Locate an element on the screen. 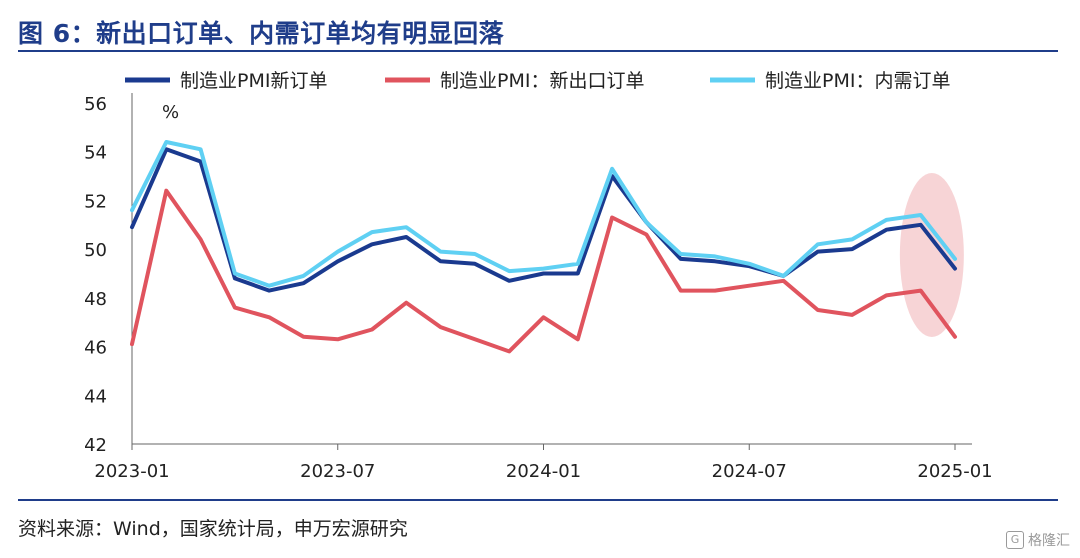  source-note: 资料来源：Wind，国家统计局，申万宏源研究 is located at coordinates (213, 529).